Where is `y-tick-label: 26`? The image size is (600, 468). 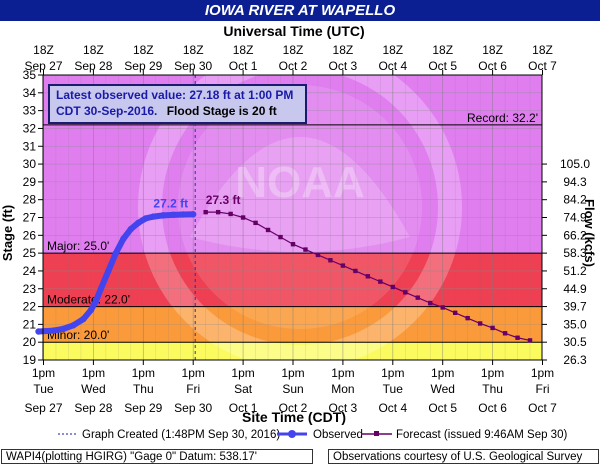 y-tick-label: 26 is located at coordinates (30, 235).